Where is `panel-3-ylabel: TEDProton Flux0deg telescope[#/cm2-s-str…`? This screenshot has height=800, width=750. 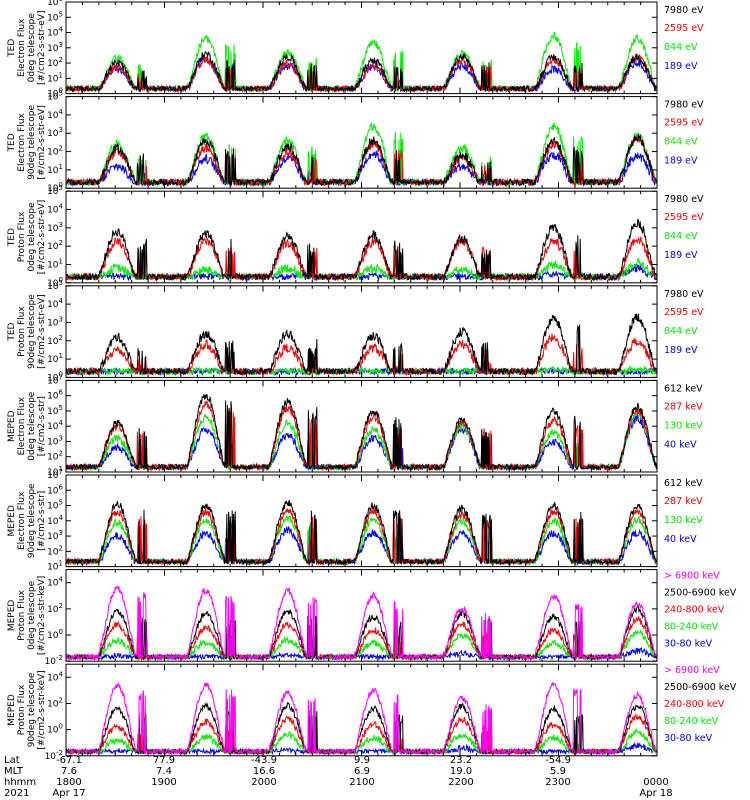 panel-3-ylabel: TEDProton Flux0deg telescope[#/cm2-s-str… is located at coordinates (27, 237).